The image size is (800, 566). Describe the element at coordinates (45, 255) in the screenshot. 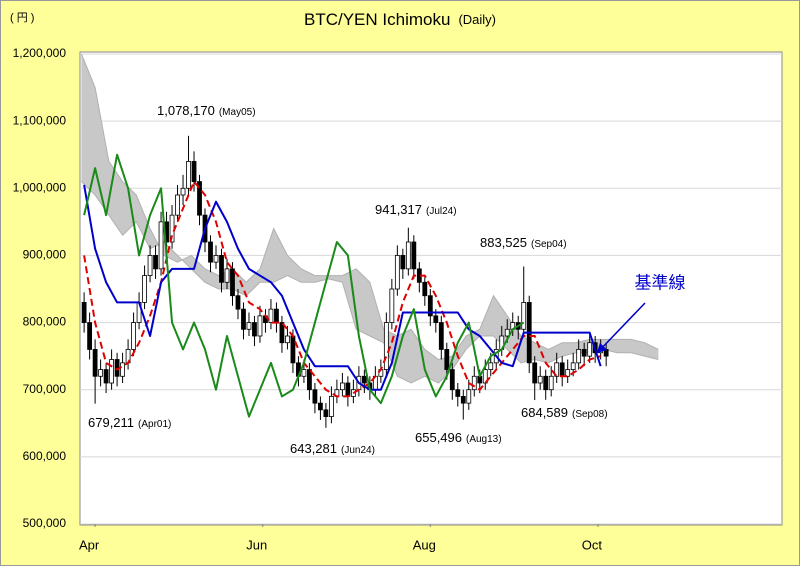

I see `y-tick-label: 900,000` at that location.